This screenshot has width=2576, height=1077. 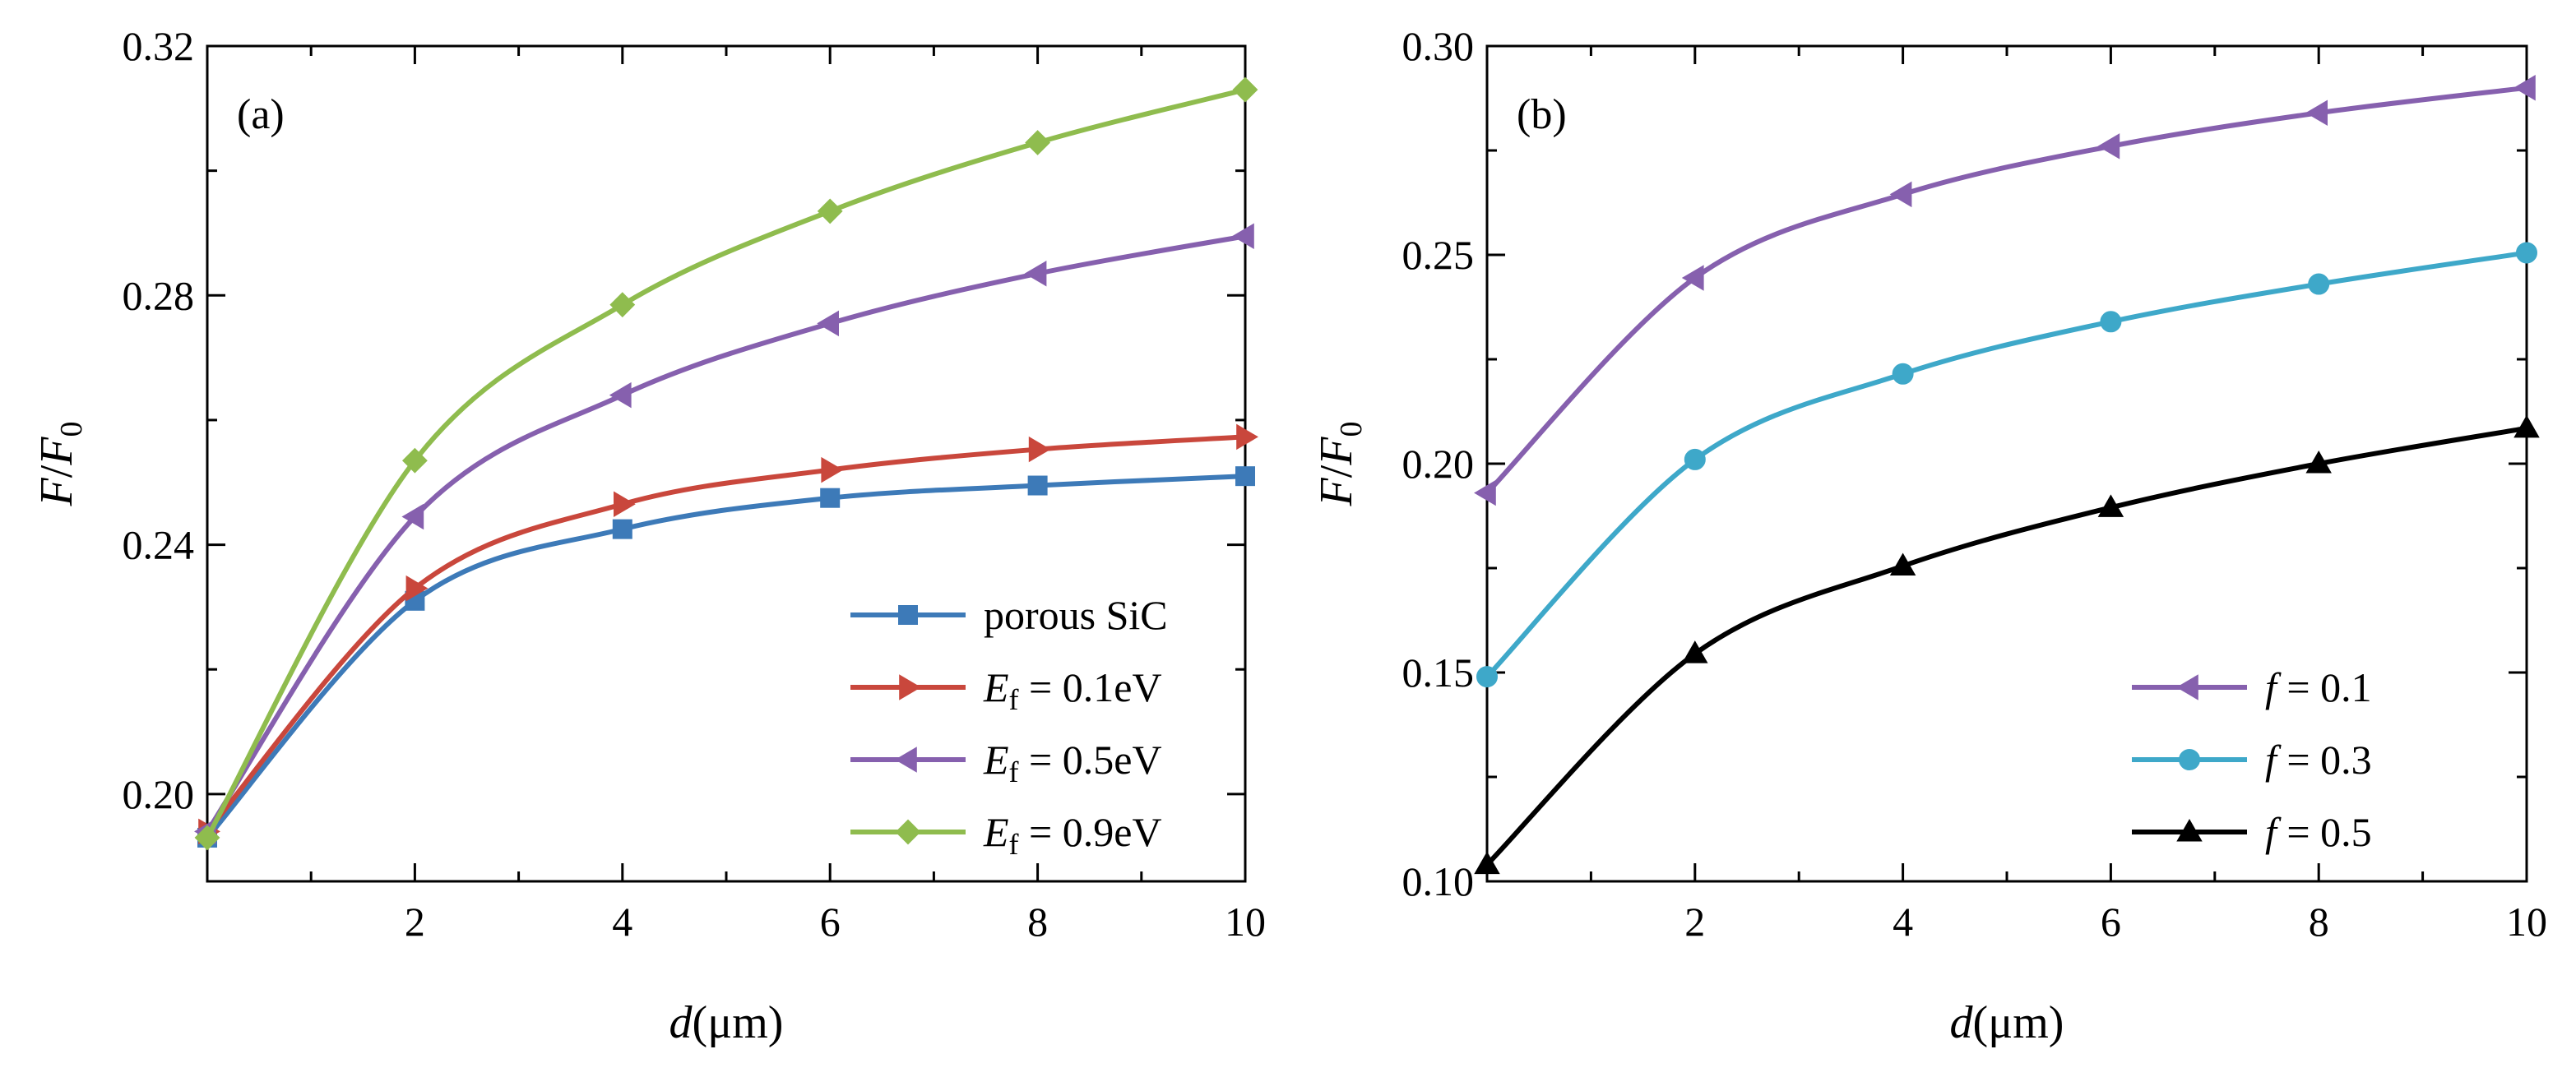 What do you see at coordinates (1091, 687) in the screenshot?
I see `legend-text-rest: = 0.1eV` at bounding box center [1091, 687].